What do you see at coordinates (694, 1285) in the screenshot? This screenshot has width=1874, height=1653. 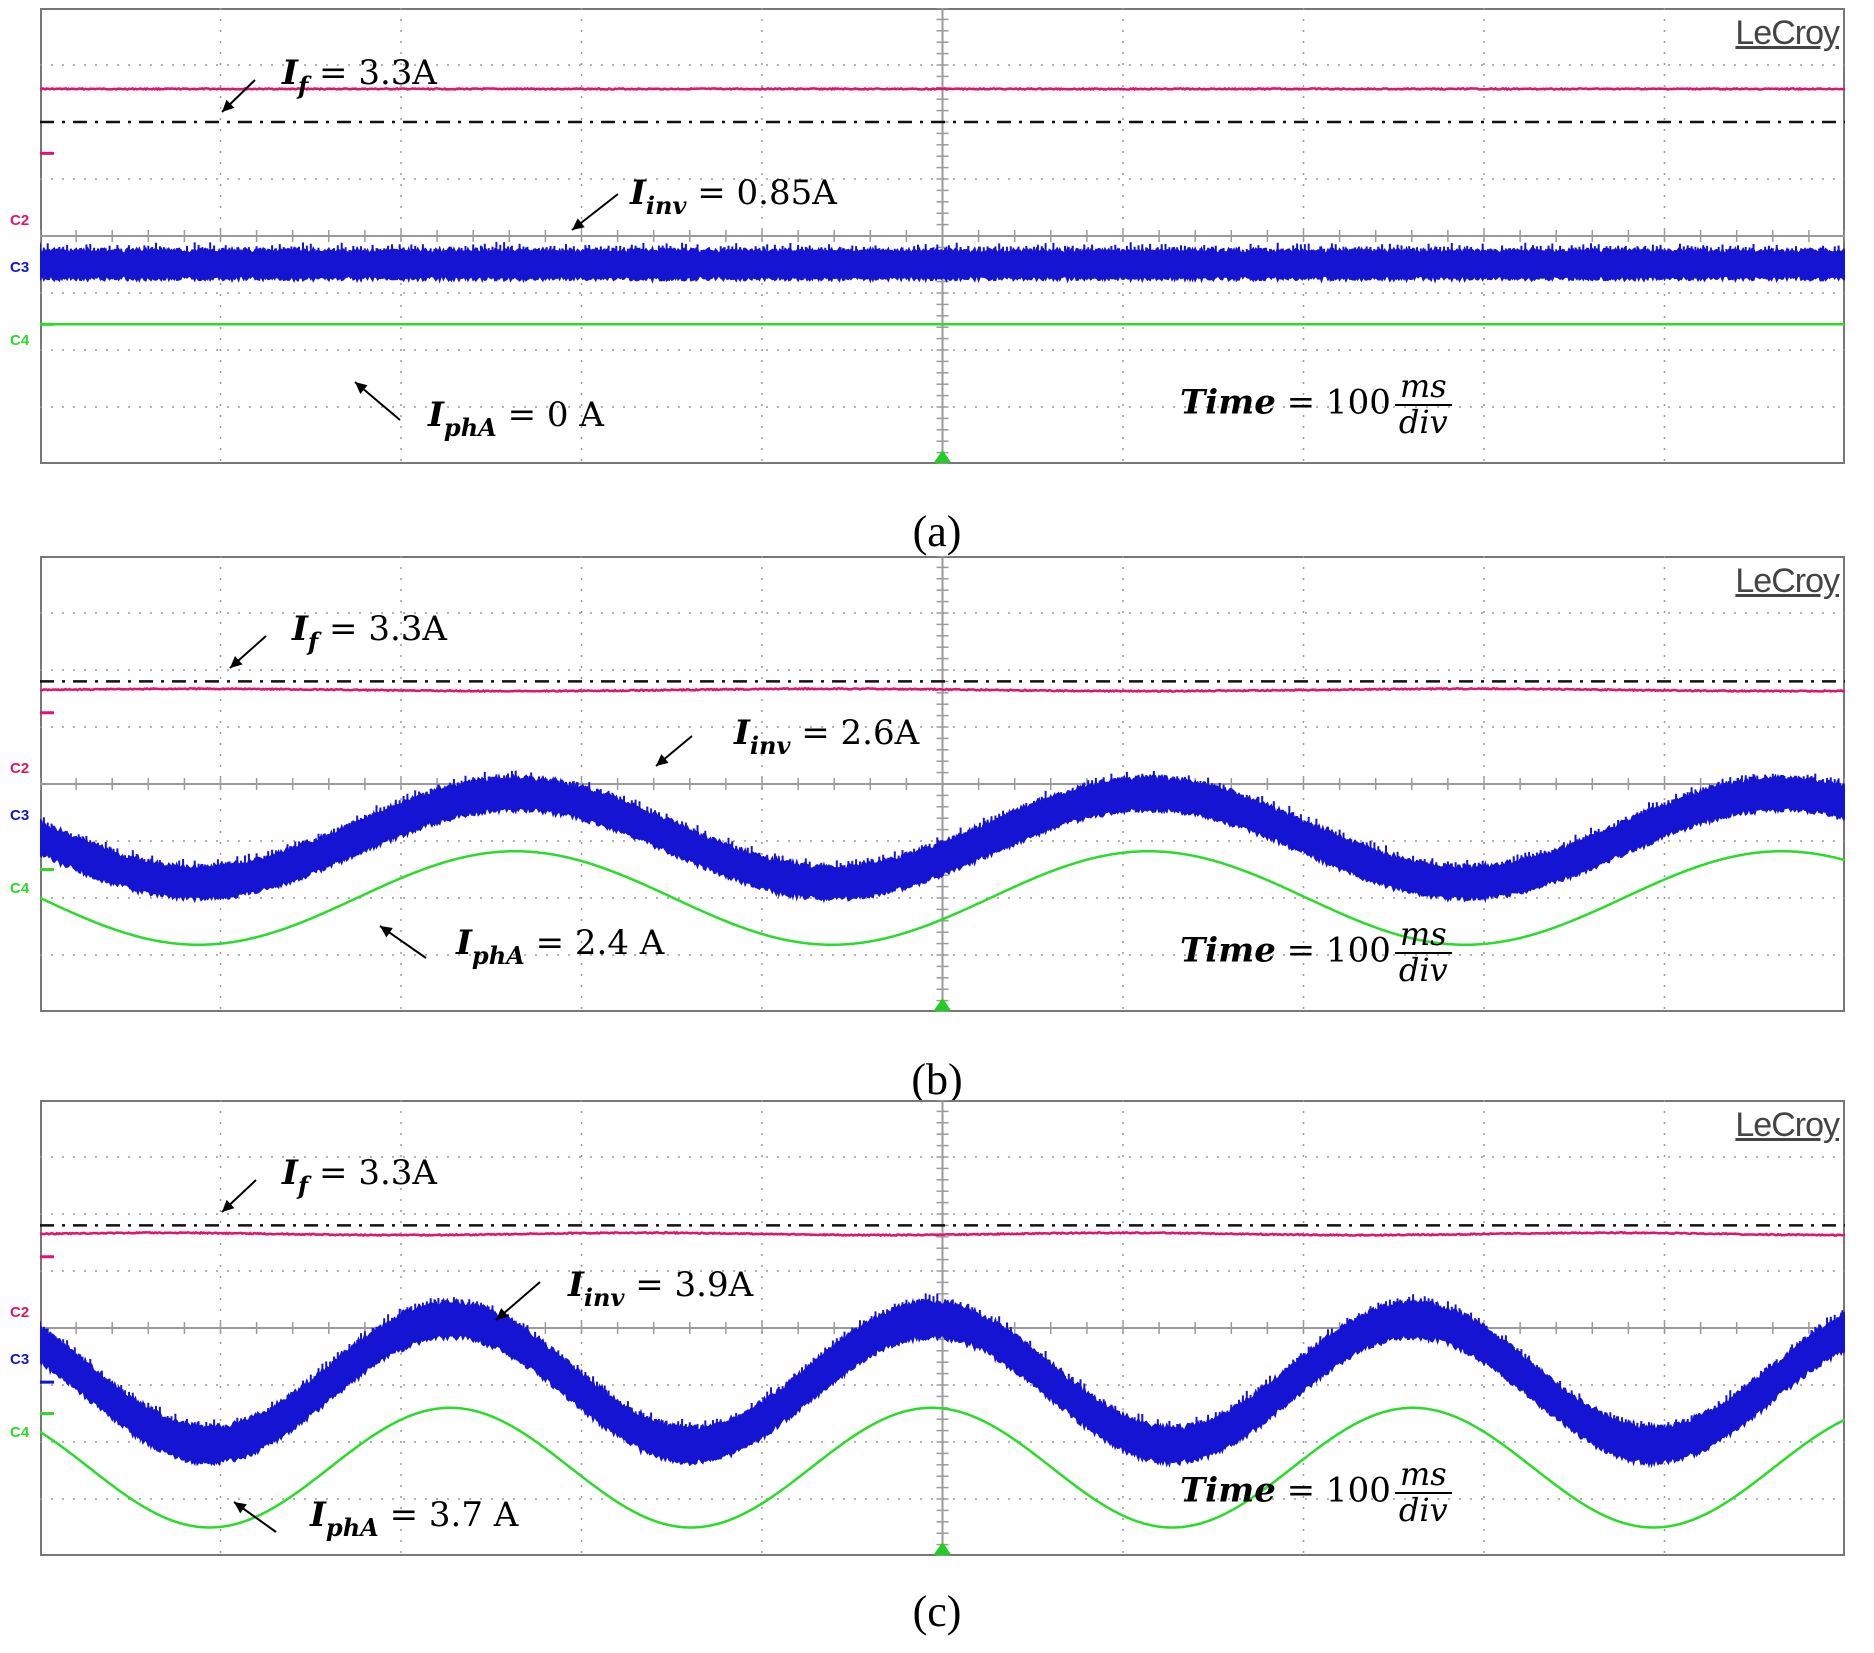 I see `iinv-value: = 3.9A` at bounding box center [694, 1285].